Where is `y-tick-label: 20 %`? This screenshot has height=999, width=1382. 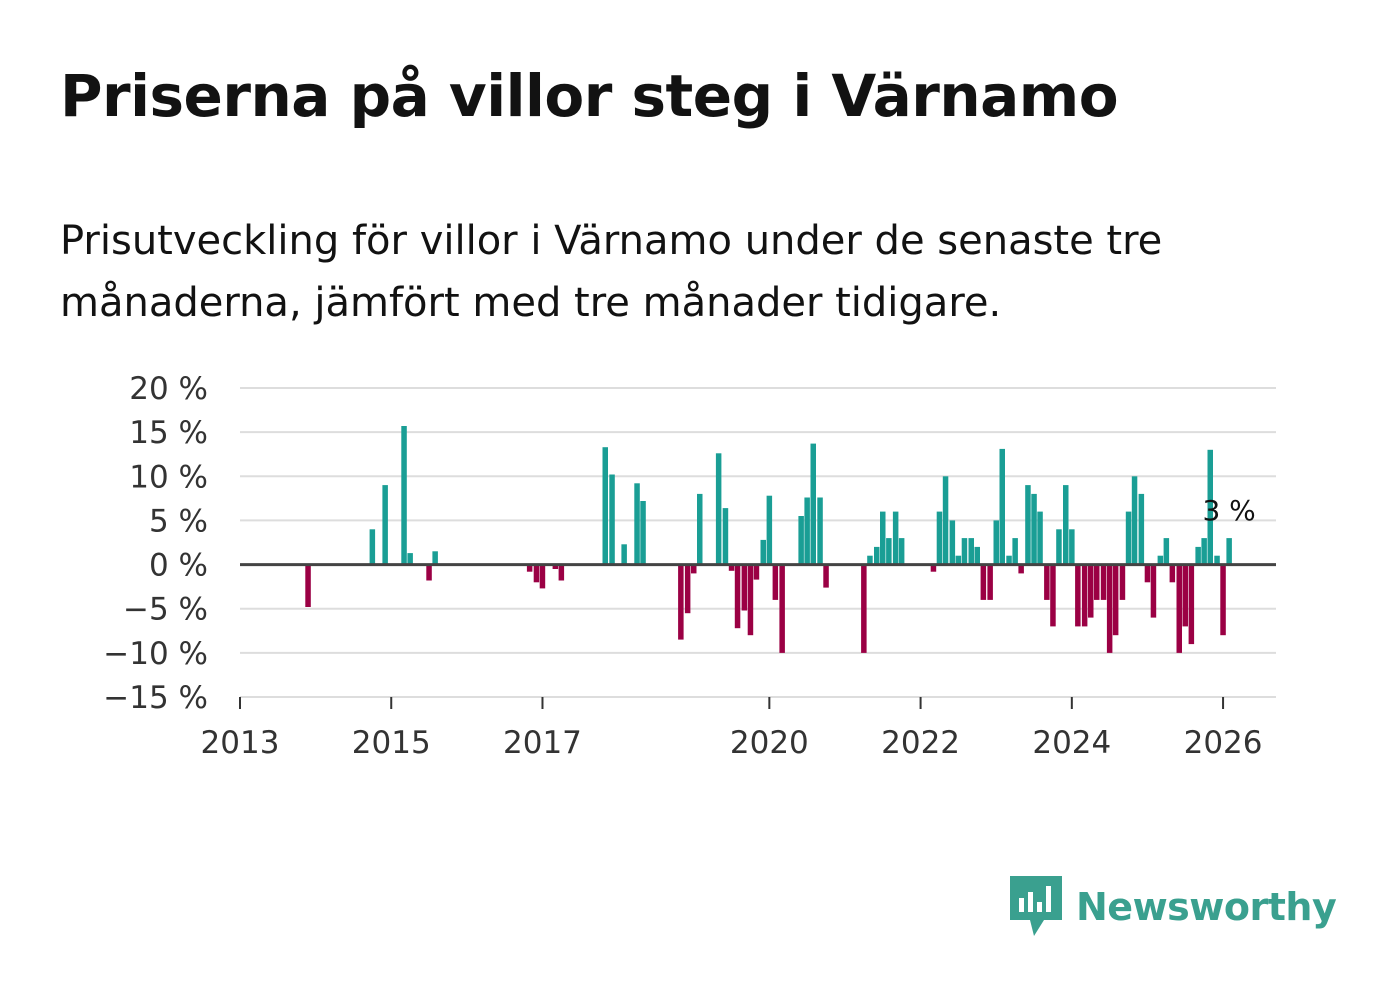
y-tick-label: 20 % is located at coordinates (168, 389).